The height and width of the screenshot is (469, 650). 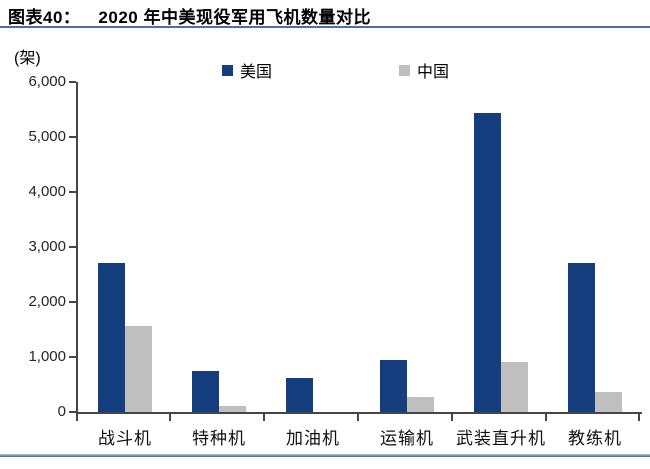 I want to click on y-axis-unit-label: (架), so click(x=27, y=58).